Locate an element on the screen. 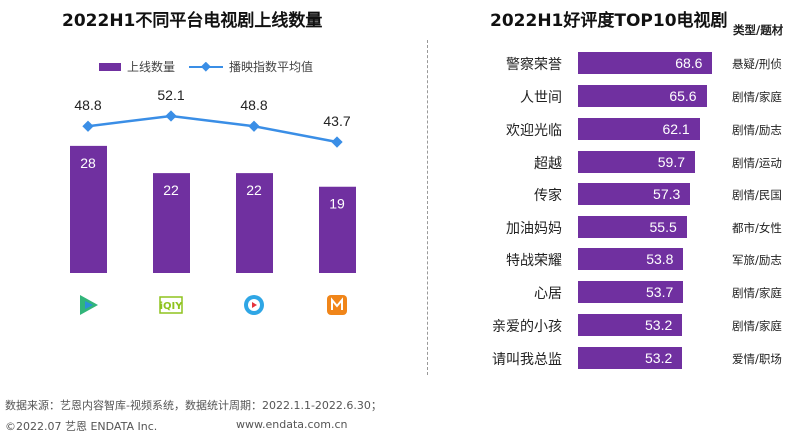 Image resolution: width=800 pixels, height=434 pixels. genre-label: 悬疑/刑侦 is located at coordinates (757, 64).